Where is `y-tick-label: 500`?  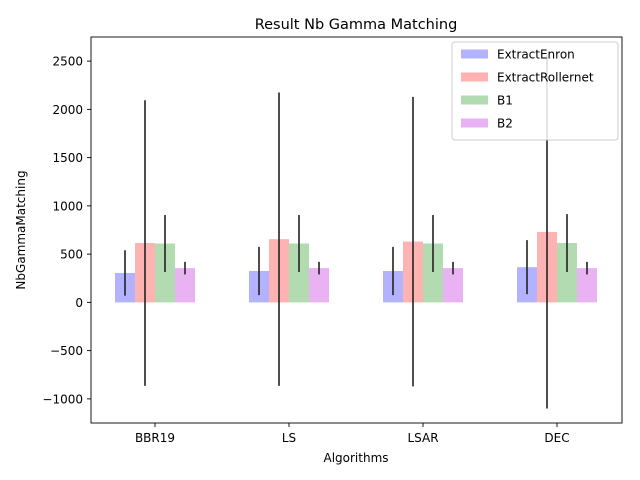
y-tick-label: 500 is located at coordinates (71, 255).